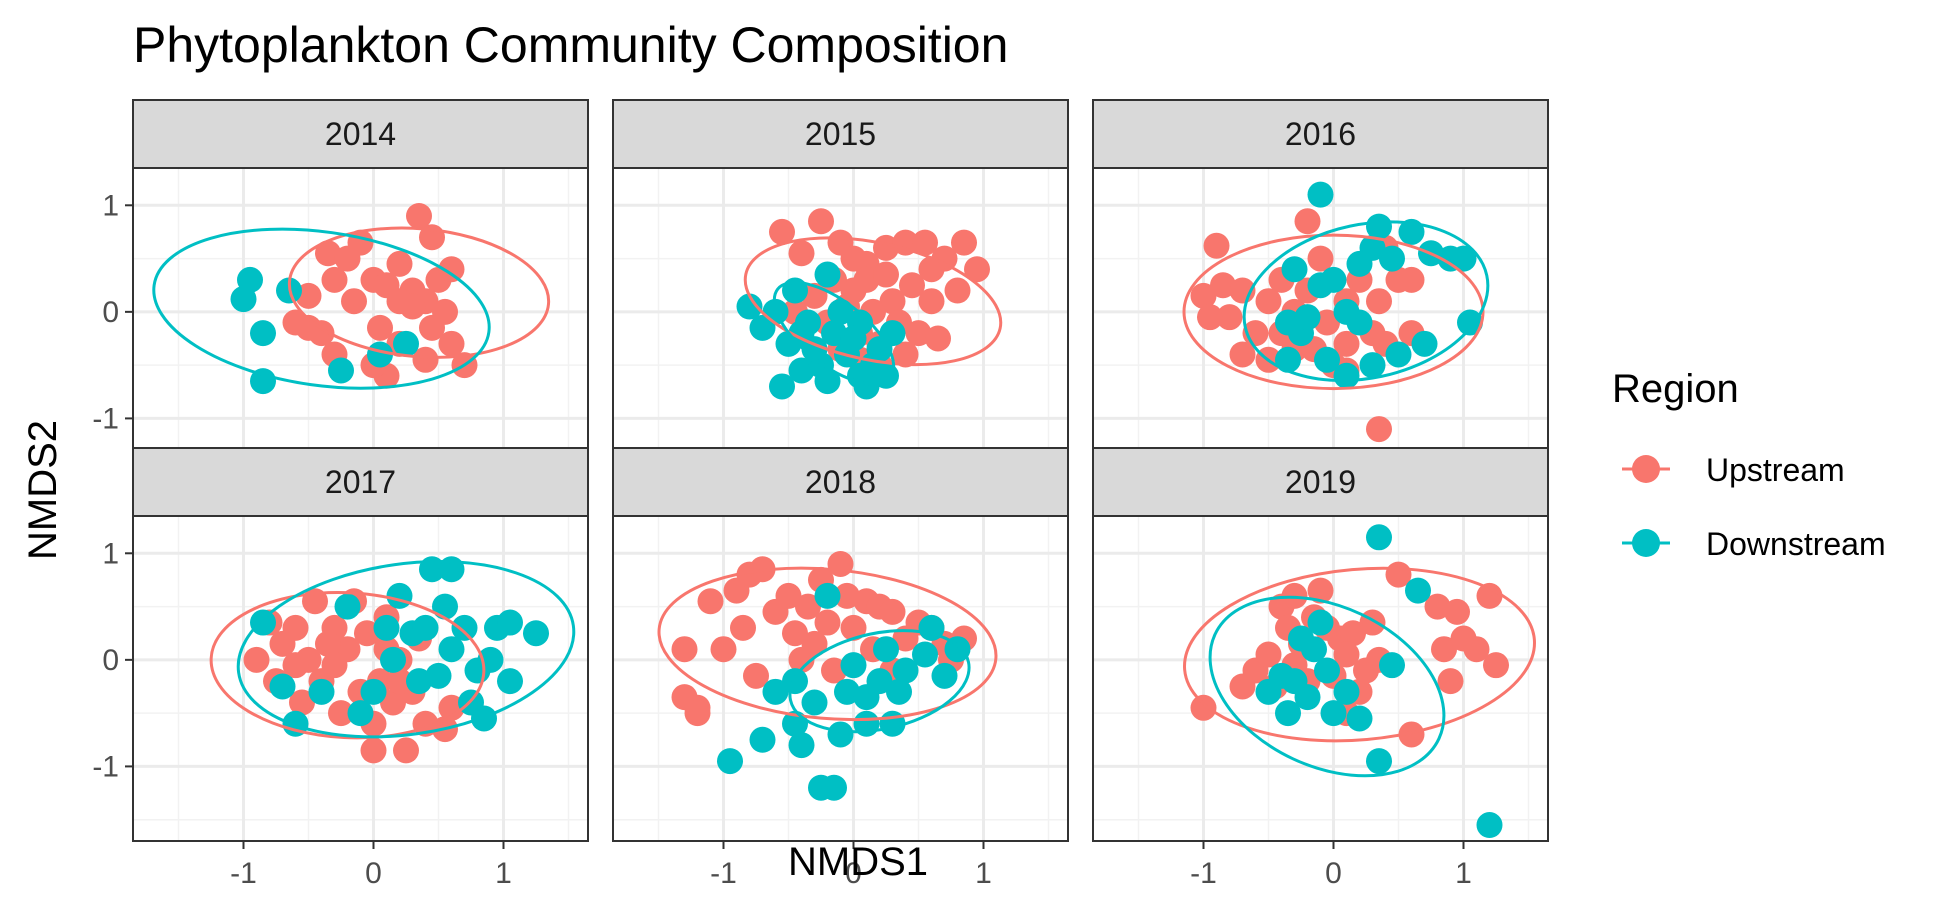  Describe the element at coordinates (360, 482) in the screenshot. I see `facet-strip` at that location.